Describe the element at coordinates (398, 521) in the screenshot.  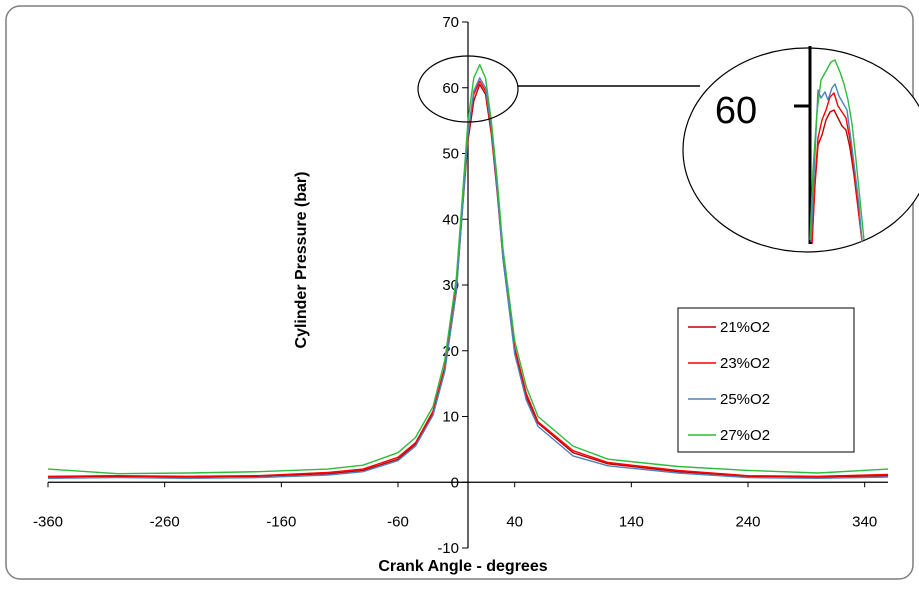
I see `x-tick-label: -60` at that location.